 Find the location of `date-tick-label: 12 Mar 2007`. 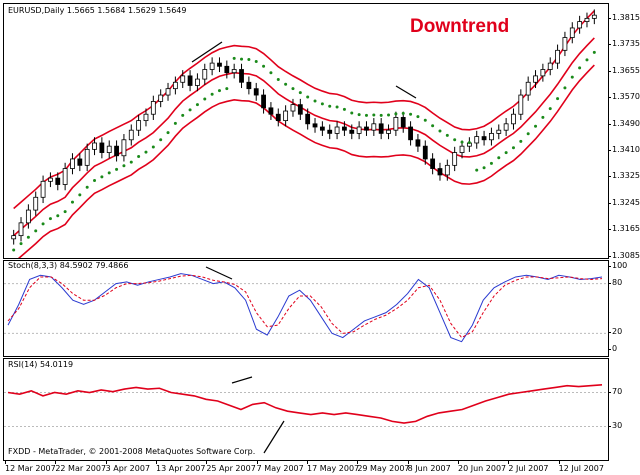

date-tick-label: 12 Mar 2007 is located at coordinates (30, 467).